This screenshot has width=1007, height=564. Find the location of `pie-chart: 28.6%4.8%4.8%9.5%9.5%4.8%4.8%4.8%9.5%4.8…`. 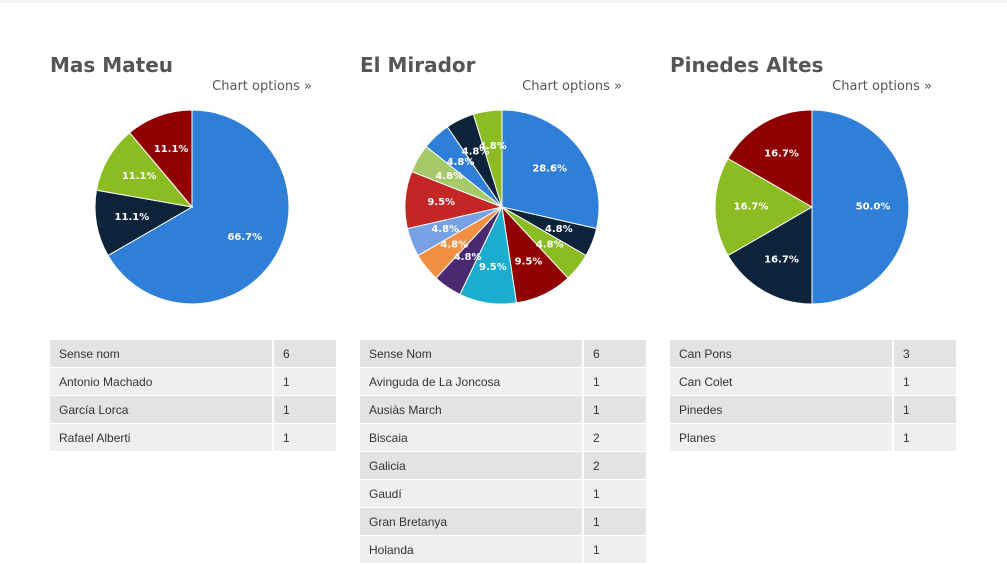

pie-chart: 28.6%4.8%4.8%9.5%9.5%4.8%4.8%4.8%9.5%4.8… is located at coordinates (502, 207).